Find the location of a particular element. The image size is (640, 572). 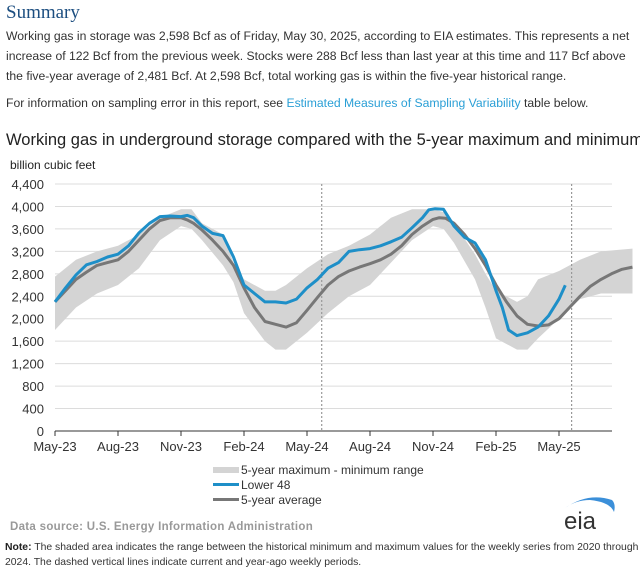

y-tick-label: 800 is located at coordinates (33, 386).